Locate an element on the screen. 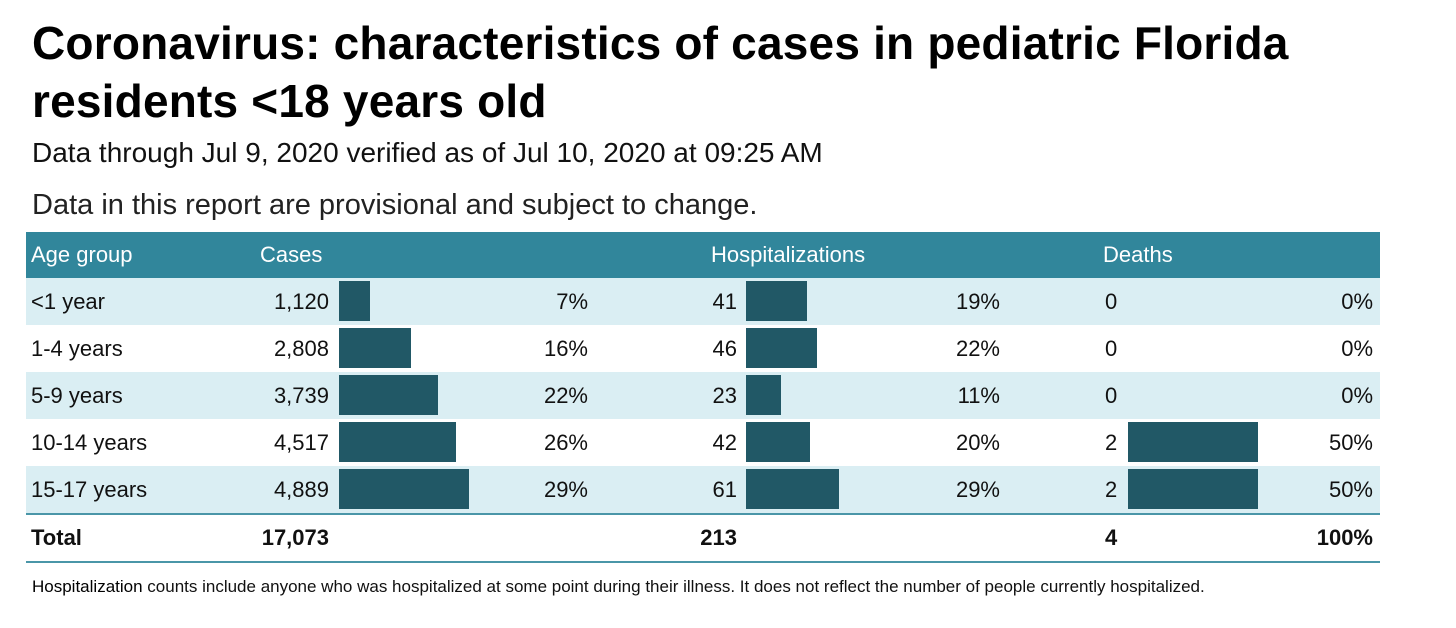 The height and width of the screenshot is (628, 1456). header-cases: Cases is located at coordinates (291, 254).